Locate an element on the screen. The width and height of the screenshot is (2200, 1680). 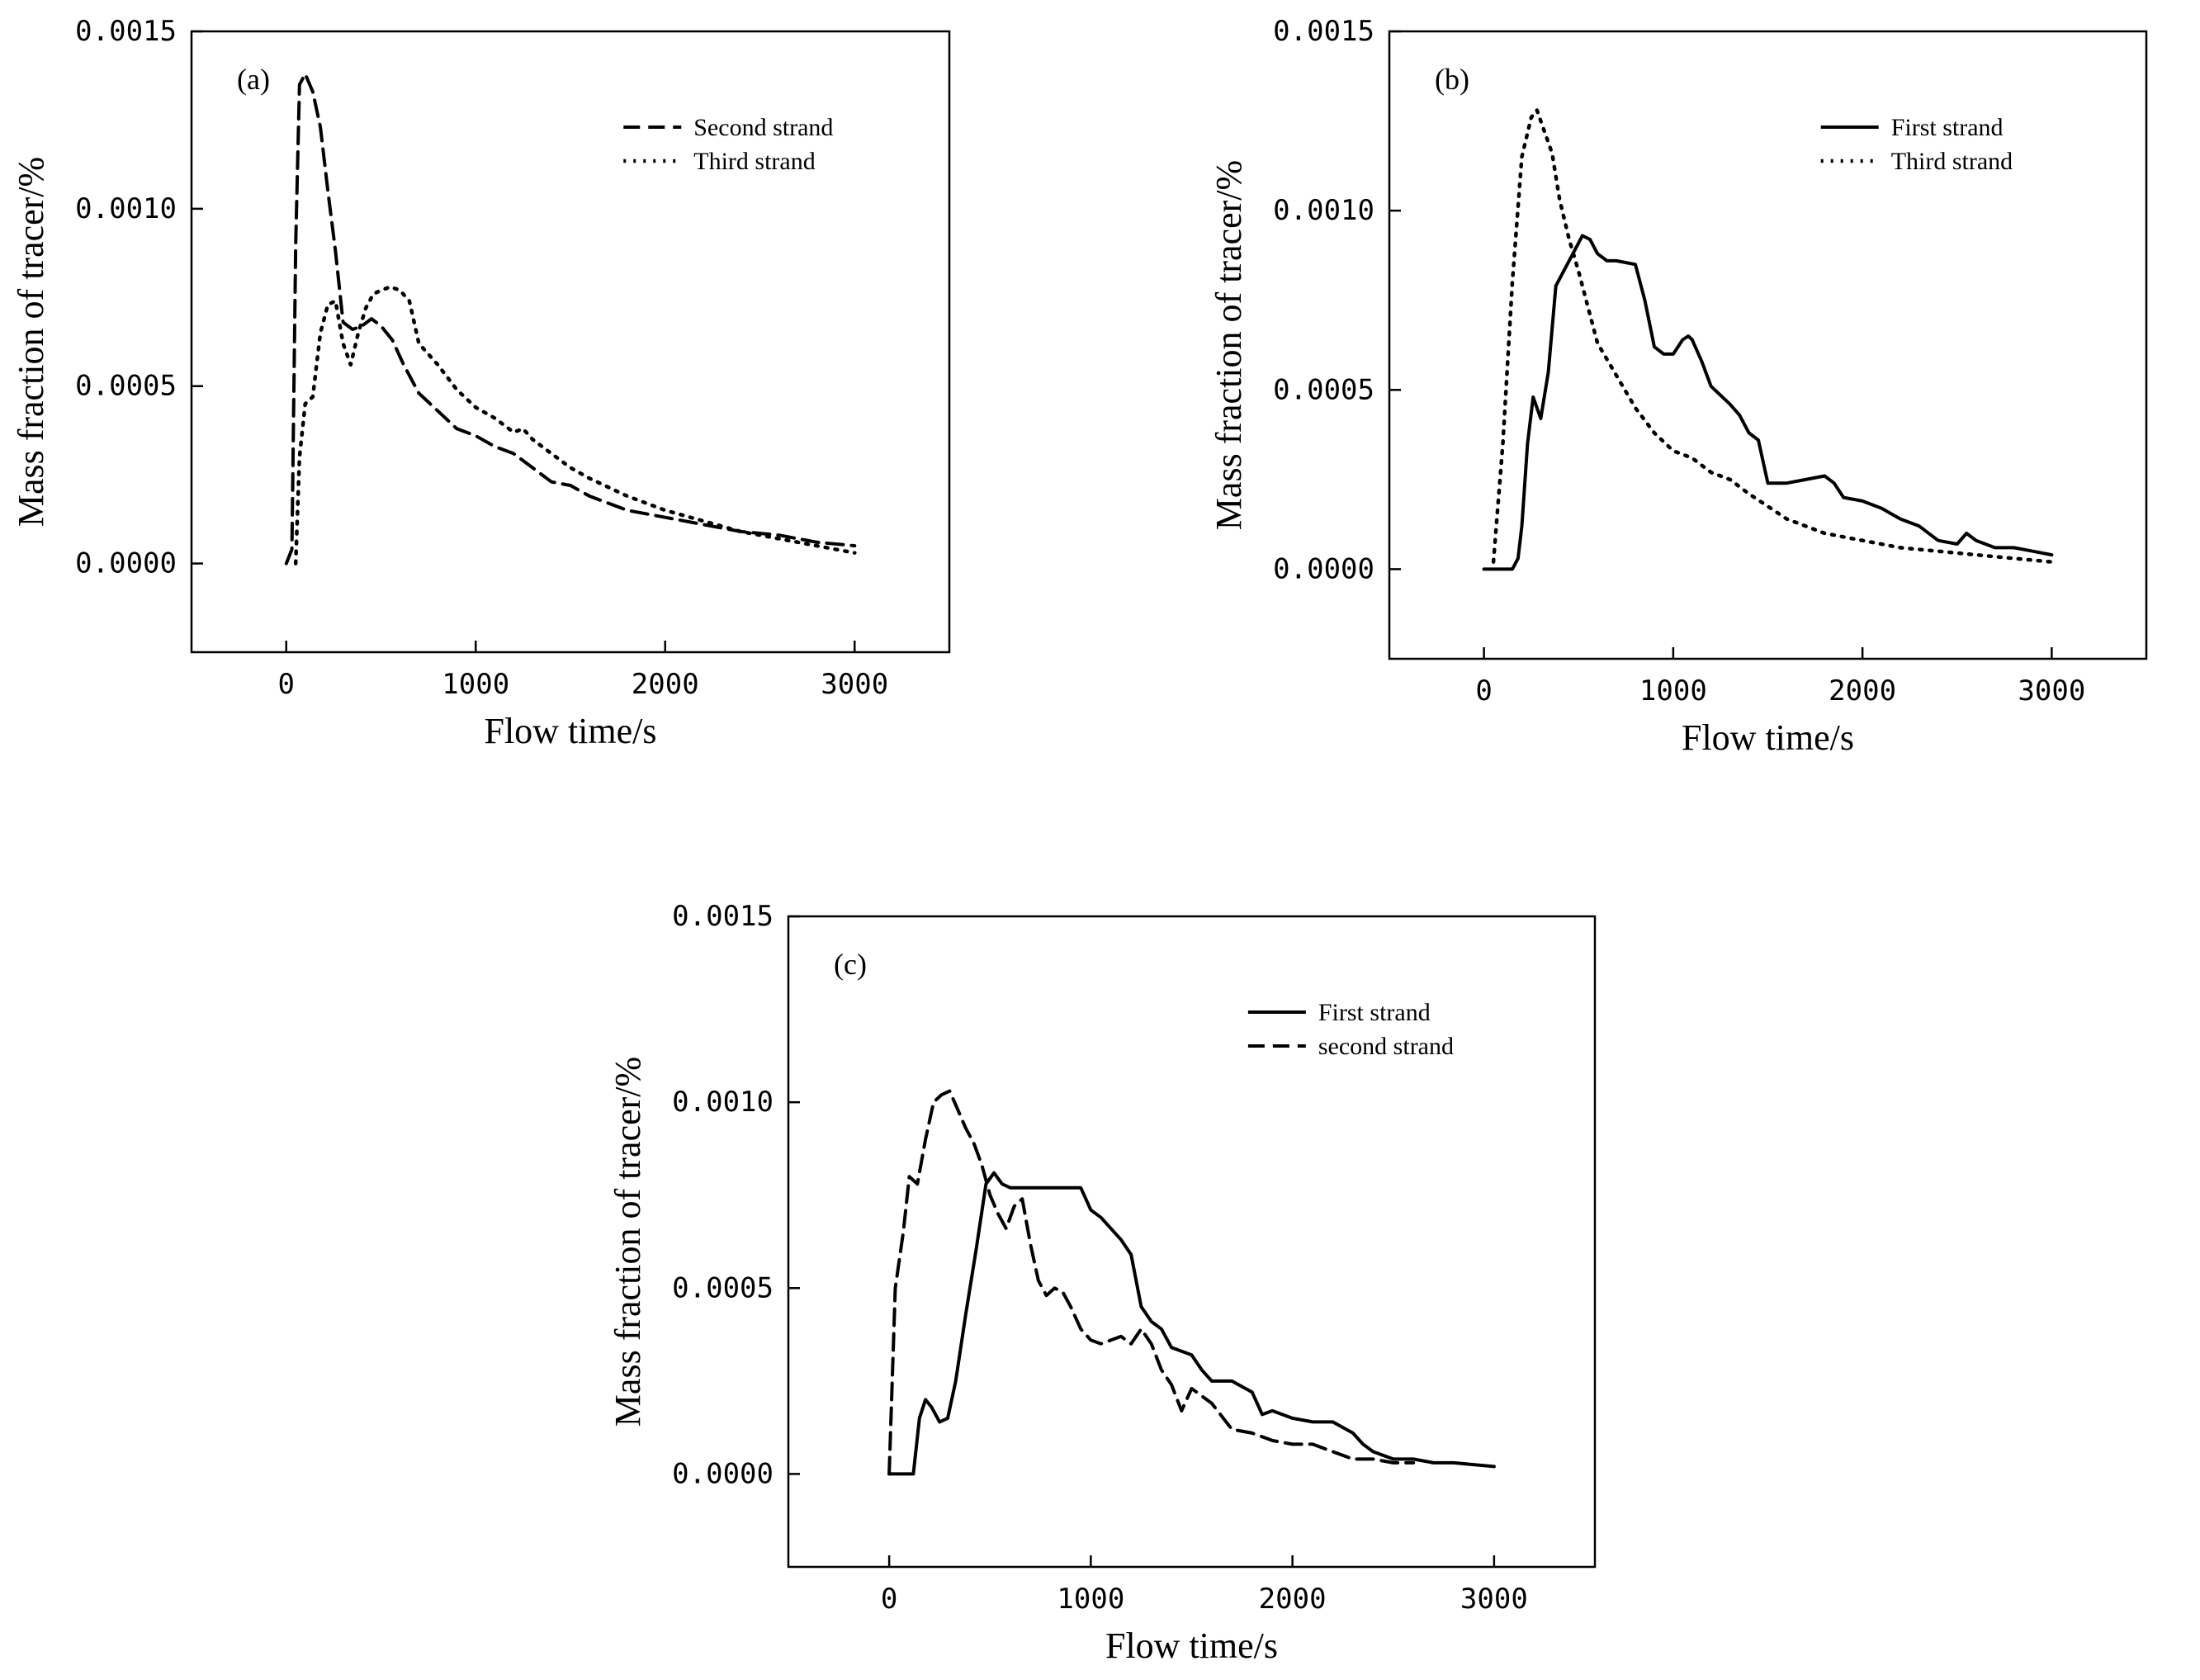
panel-label: (a) is located at coordinates (254, 79).